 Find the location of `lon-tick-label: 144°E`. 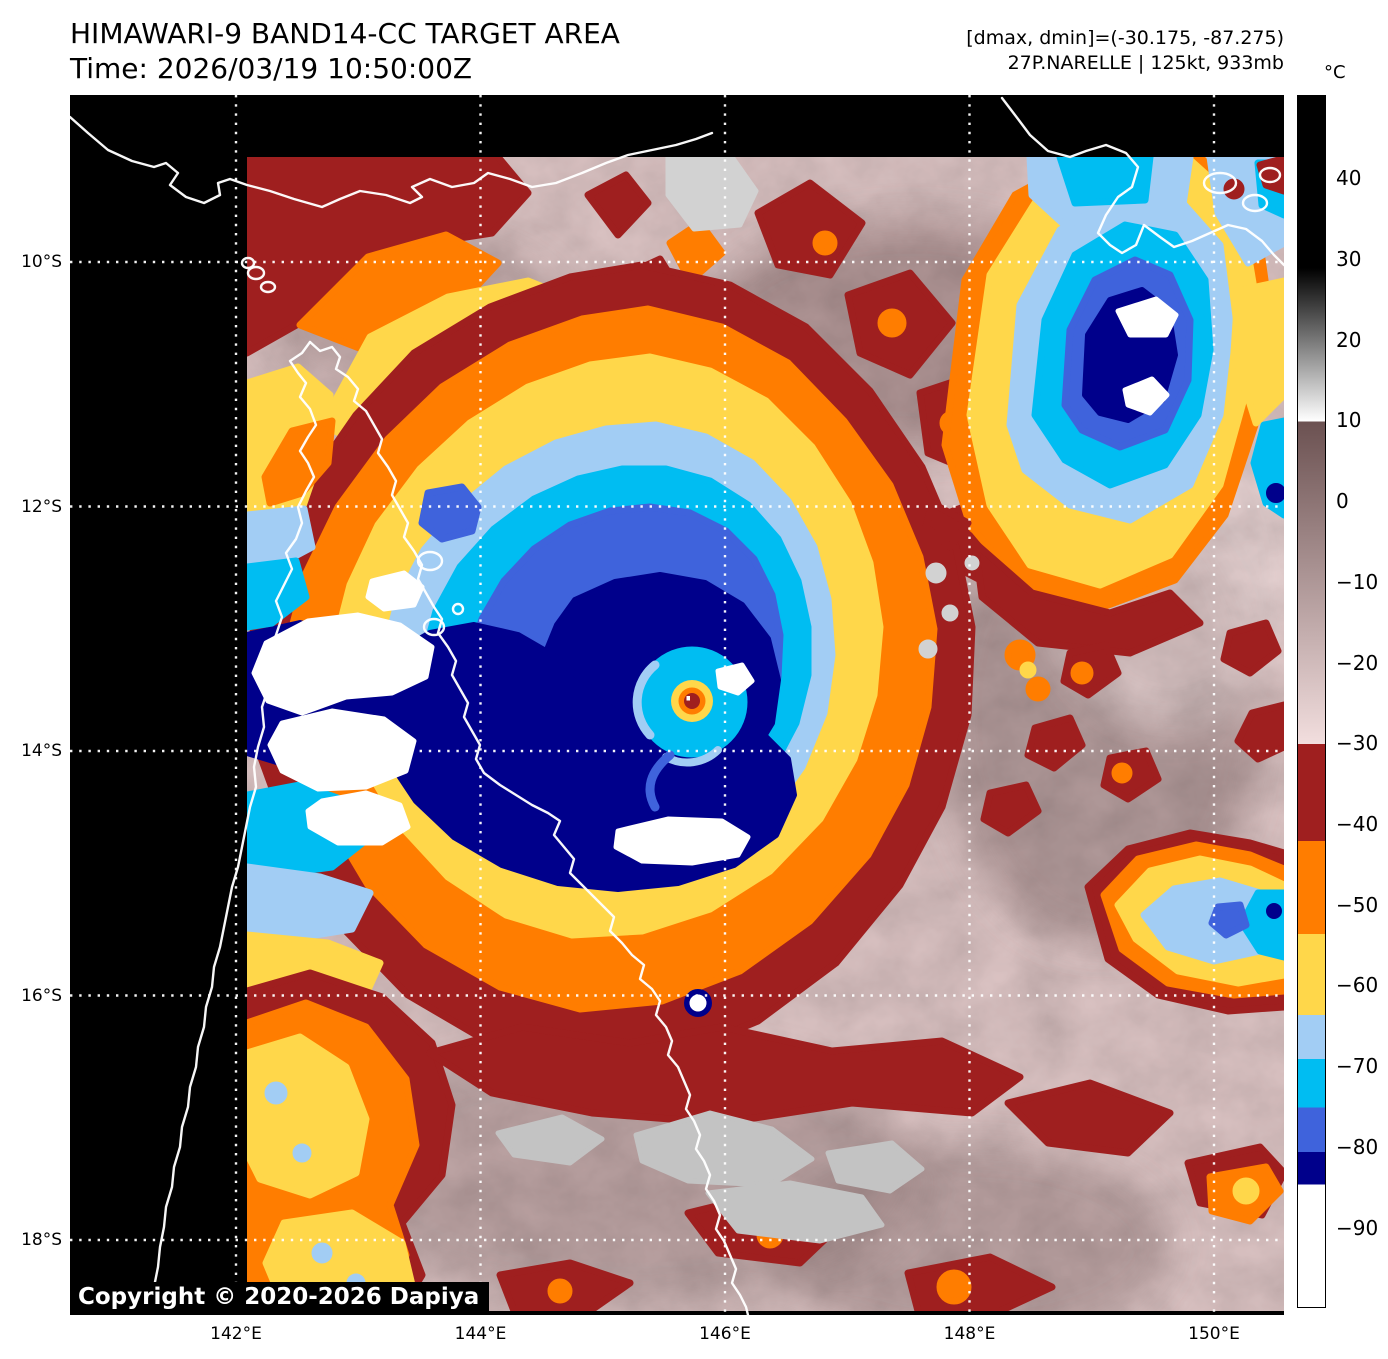

lon-tick-label: 144°E is located at coordinates (480, 1334).